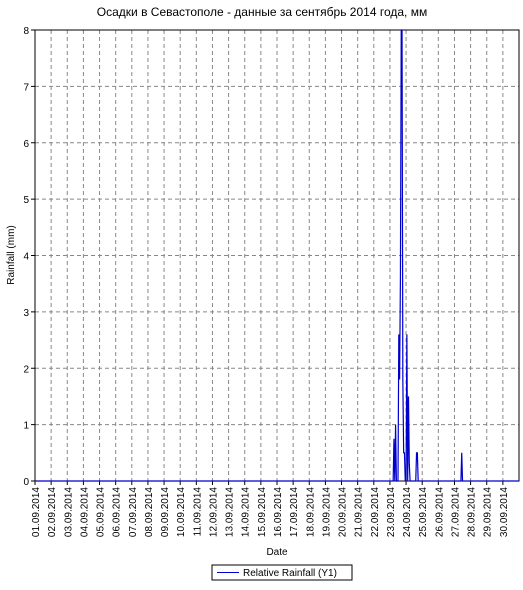  Describe the element at coordinates (26, 426) in the screenshot. I see `y-tick-label: 1` at that location.